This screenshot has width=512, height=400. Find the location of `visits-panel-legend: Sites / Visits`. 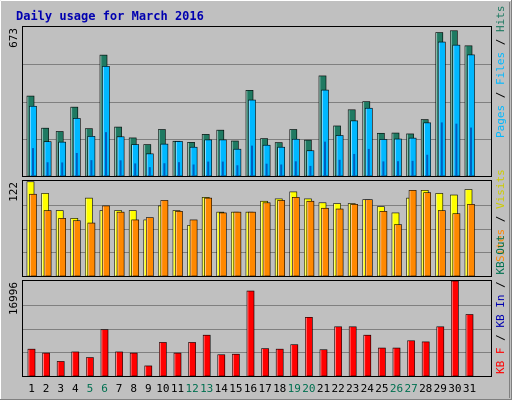

visits-panel-legend: Sites / Visits is located at coordinates (500, 215).